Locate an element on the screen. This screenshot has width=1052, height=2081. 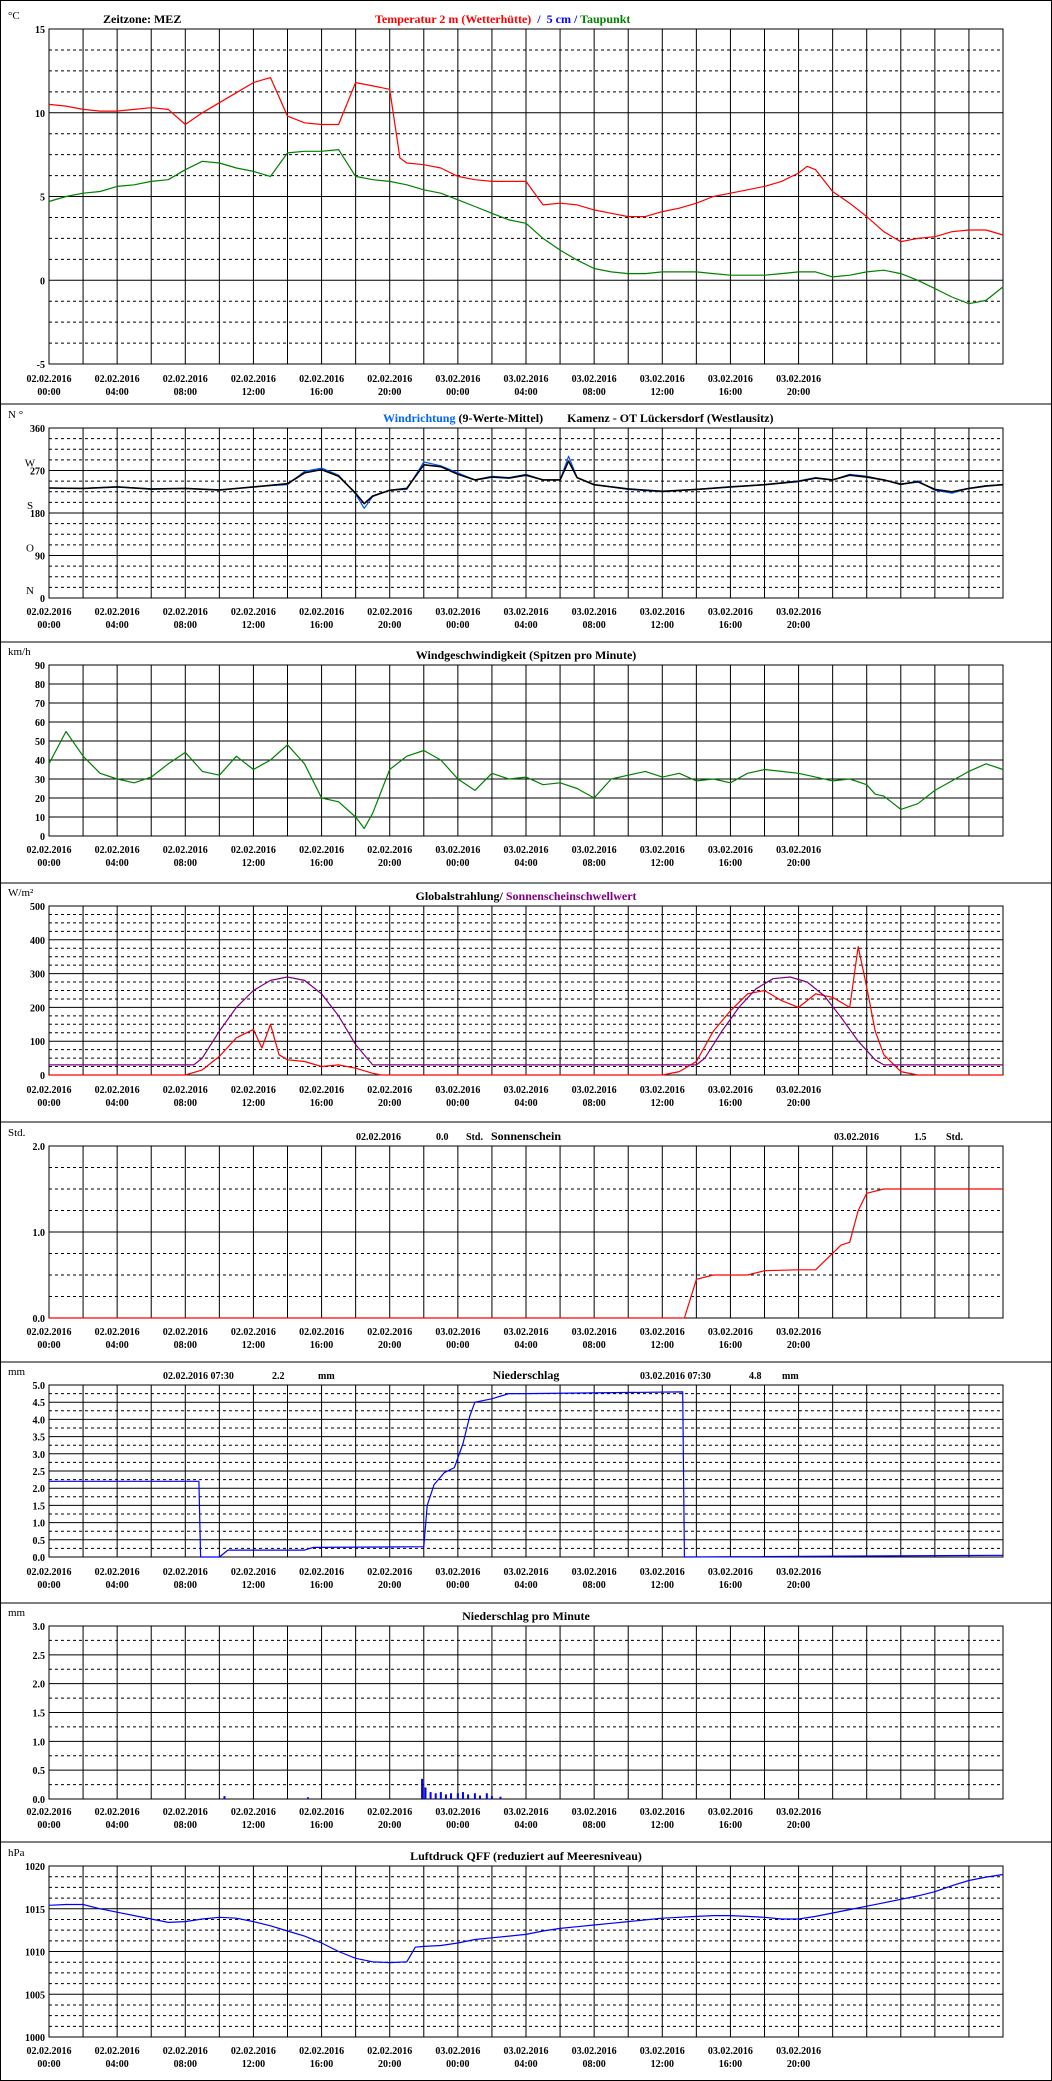
panel-title-part: Windgeschwindigkeit (Spitzen pro Minute) is located at coordinates (526, 655).